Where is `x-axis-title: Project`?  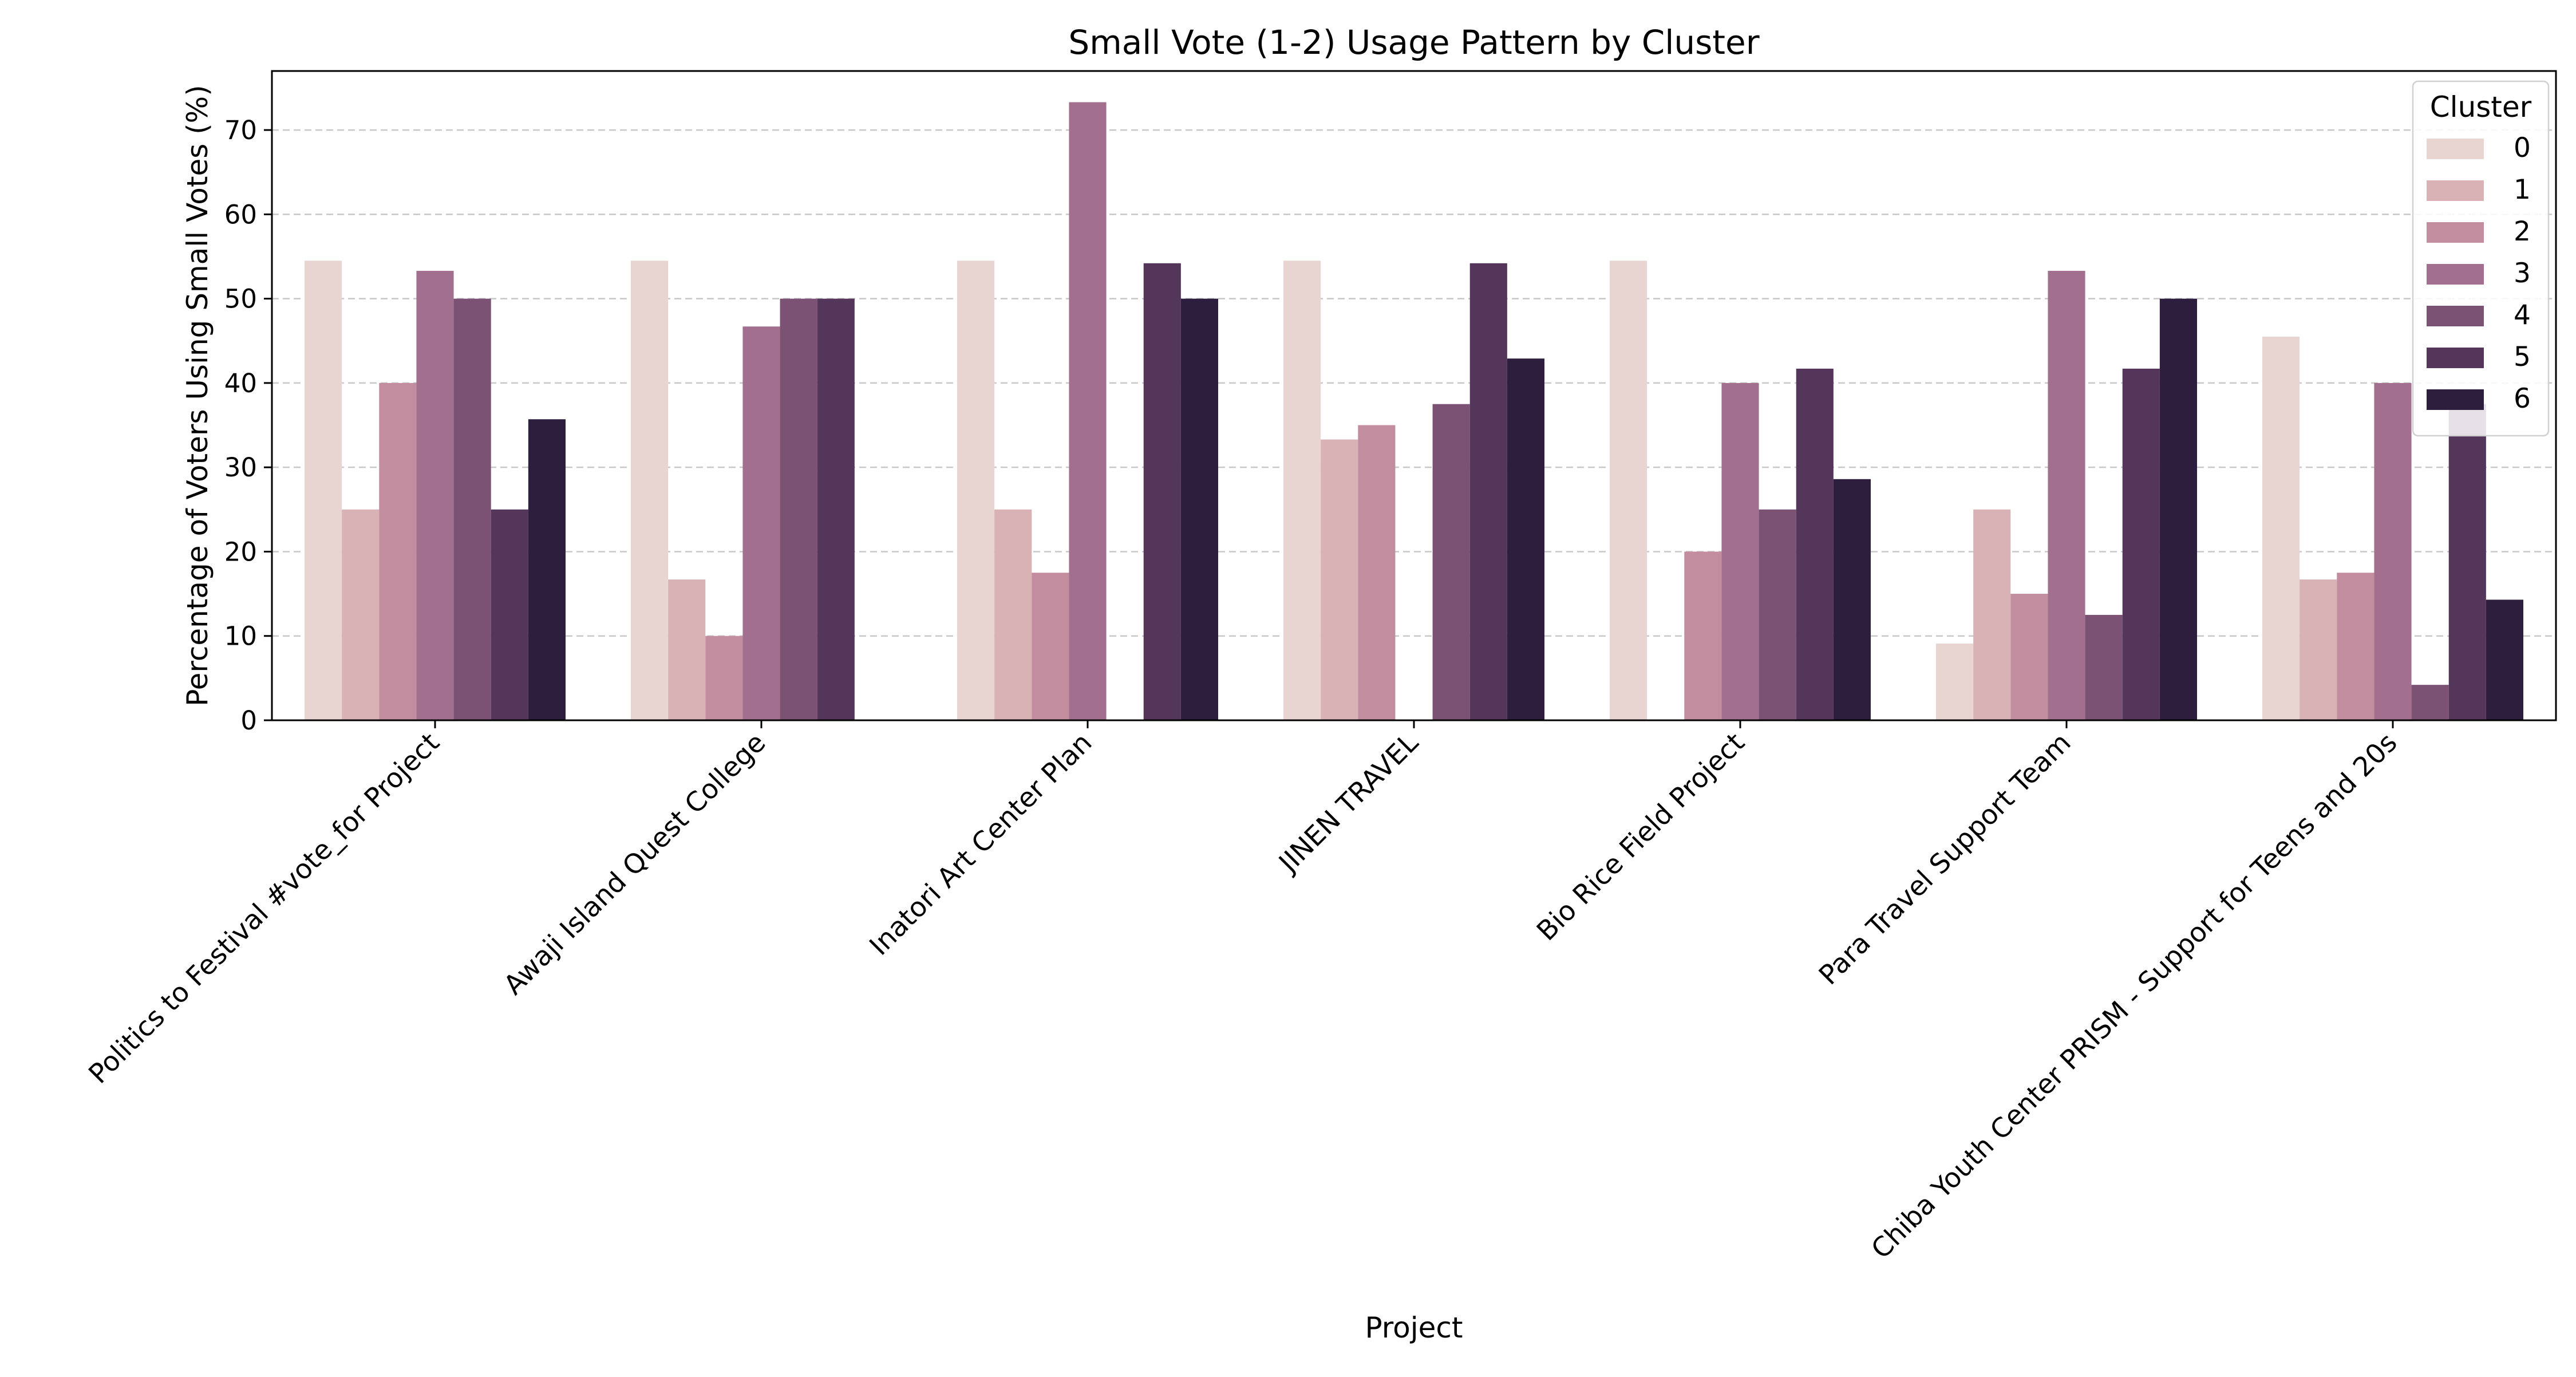
x-axis-title: Project is located at coordinates (1414, 1327).